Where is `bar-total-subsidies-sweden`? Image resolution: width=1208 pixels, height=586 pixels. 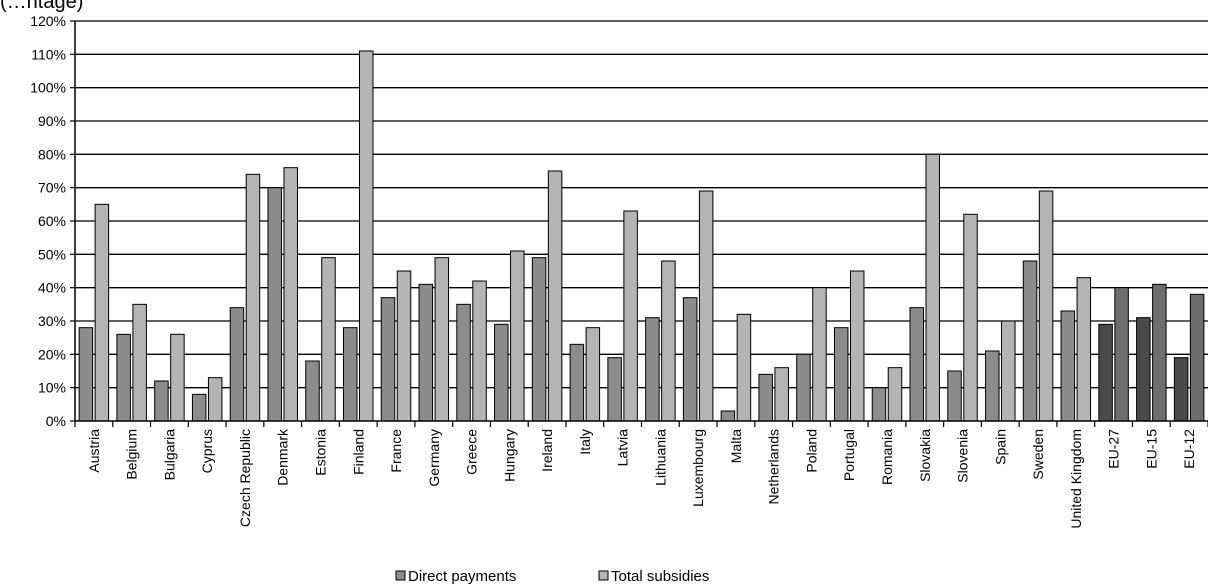 bar-total-subsidies-sweden is located at coordinates (1046, 306).